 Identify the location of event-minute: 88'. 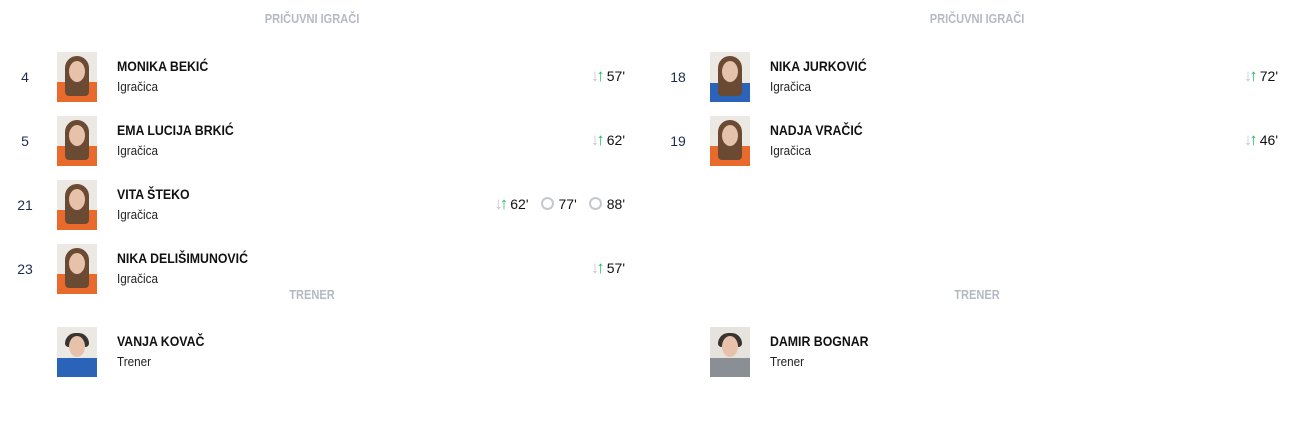
(615, 203).